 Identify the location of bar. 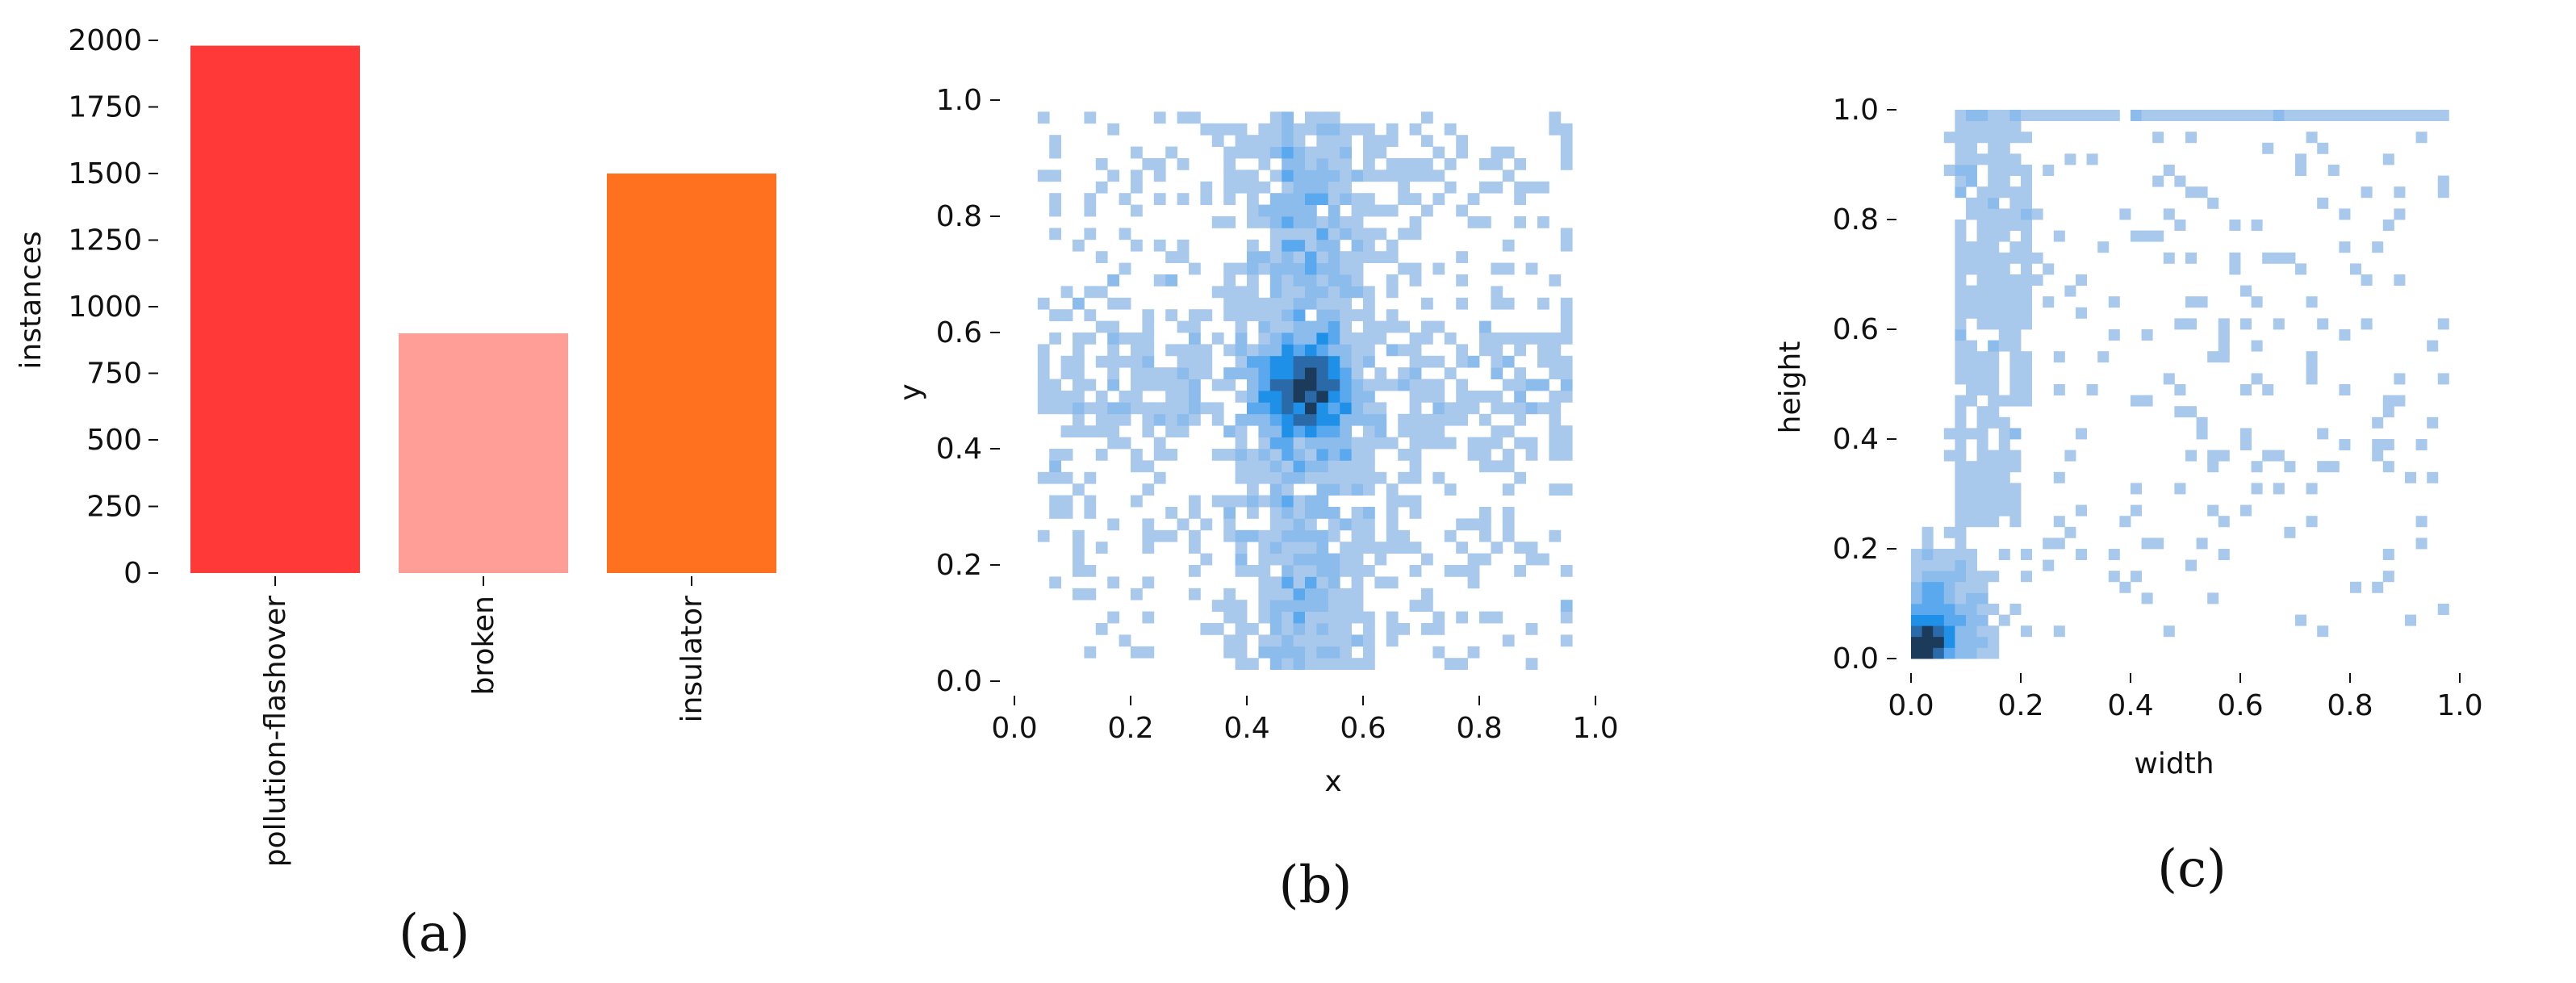
(691, 373).